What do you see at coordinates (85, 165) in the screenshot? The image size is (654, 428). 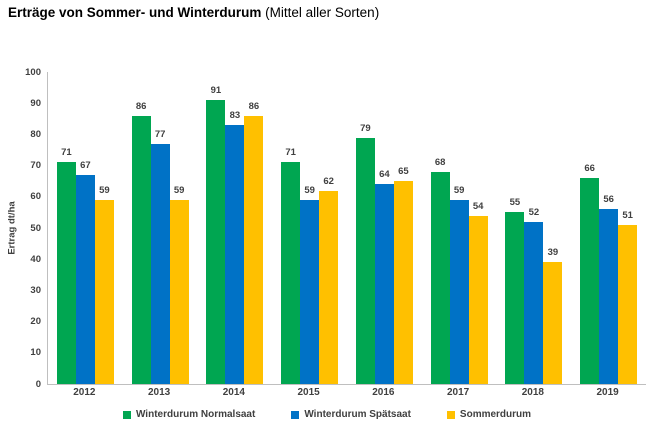 I see `bar-value-label-winterdurum-sp-tsaat-2012: 67` at bounding box center [85, 165].